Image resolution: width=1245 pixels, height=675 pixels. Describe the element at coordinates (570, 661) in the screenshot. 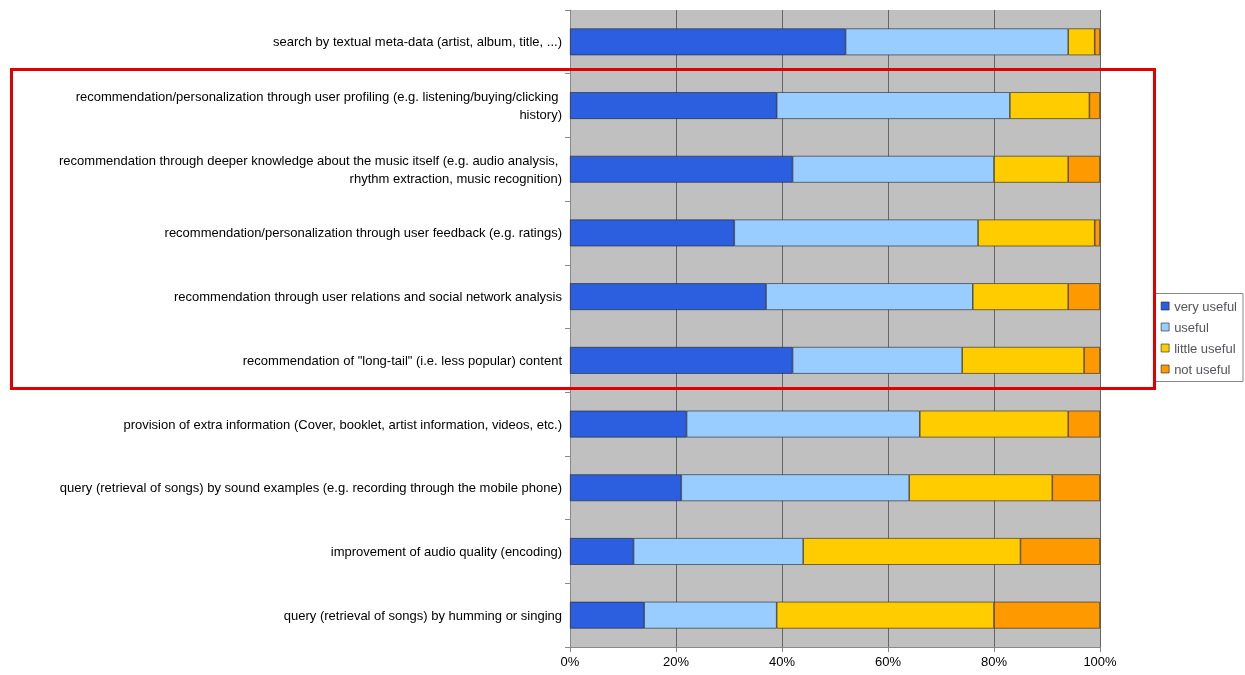

I see `x-tick-label: 0%` at that location.